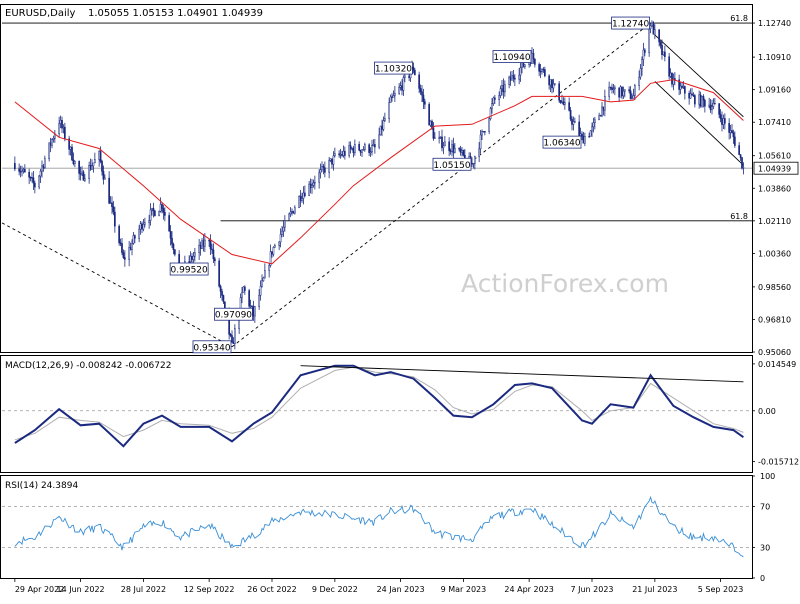 The image size is (800, 604). Describe the element at coordinates (777, 364) in the screenshot. I see `macd-tick-label: 0.014549` at that location.